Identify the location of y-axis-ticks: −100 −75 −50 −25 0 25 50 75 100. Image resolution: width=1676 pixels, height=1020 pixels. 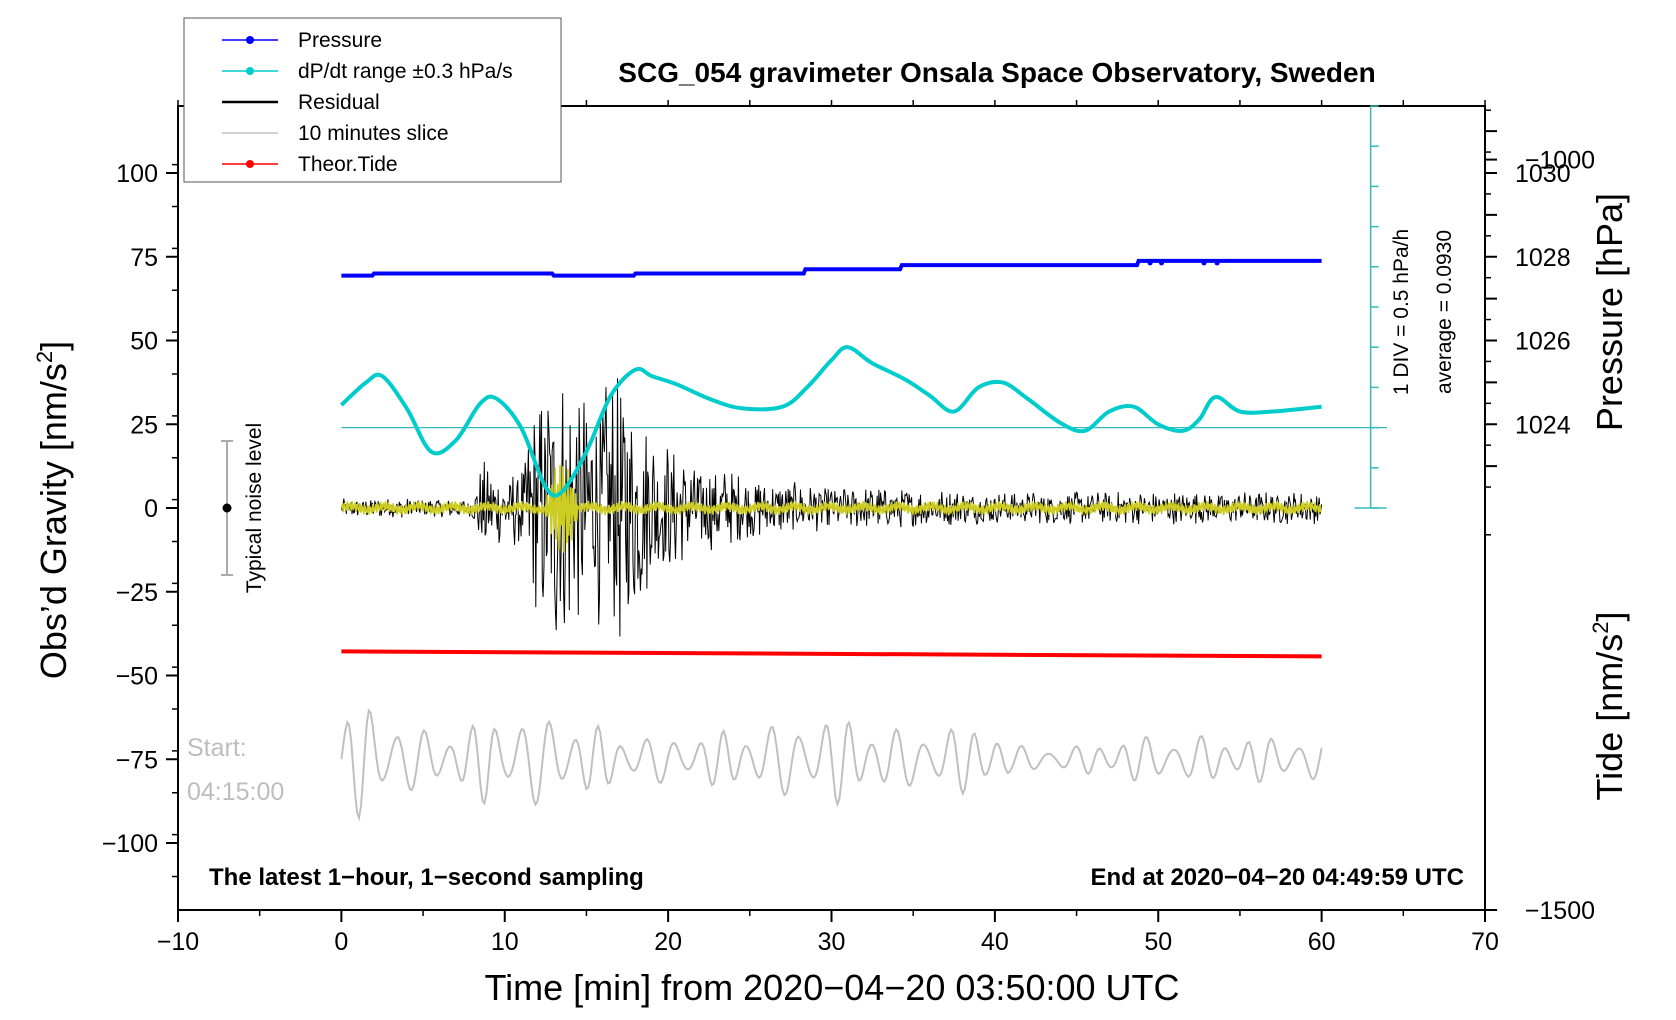
(140, 519).